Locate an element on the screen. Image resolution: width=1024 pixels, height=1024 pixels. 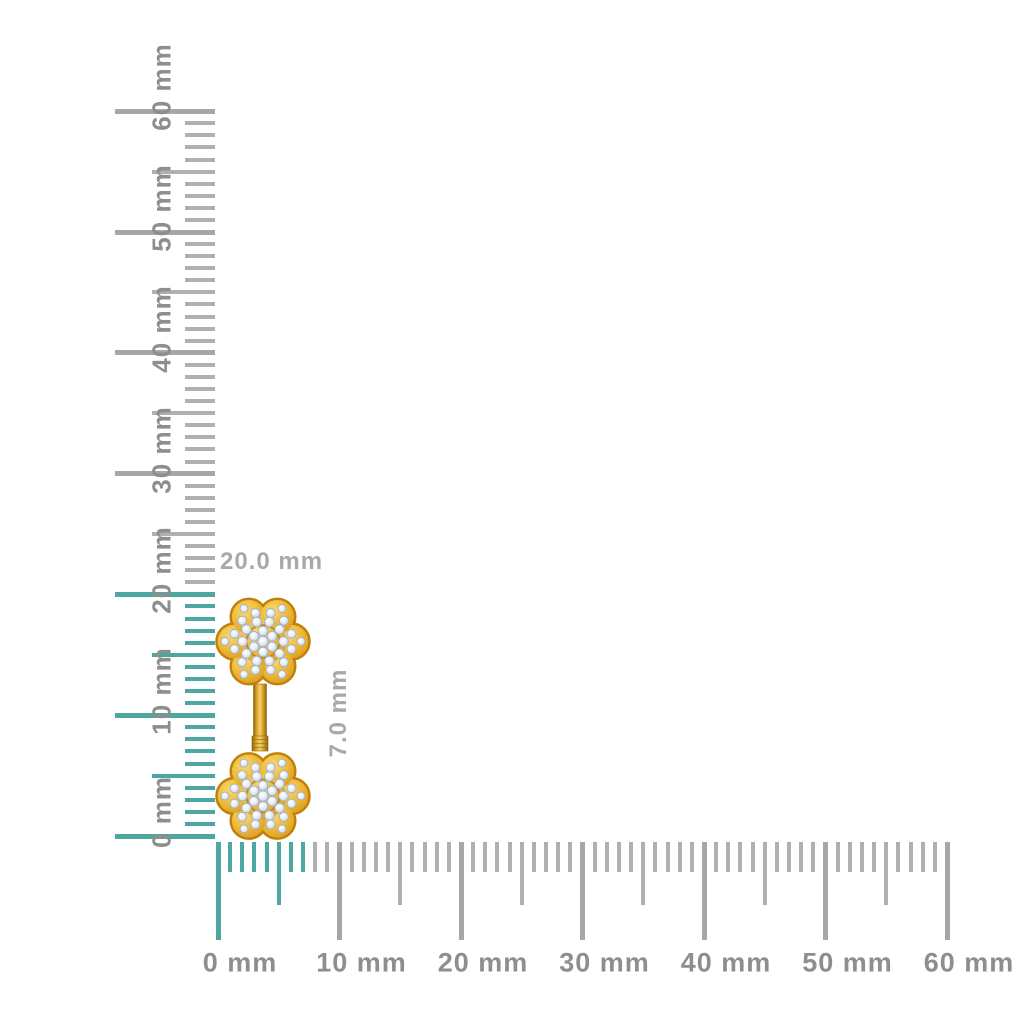
flower-bottom is located at coordinates (263, 796).